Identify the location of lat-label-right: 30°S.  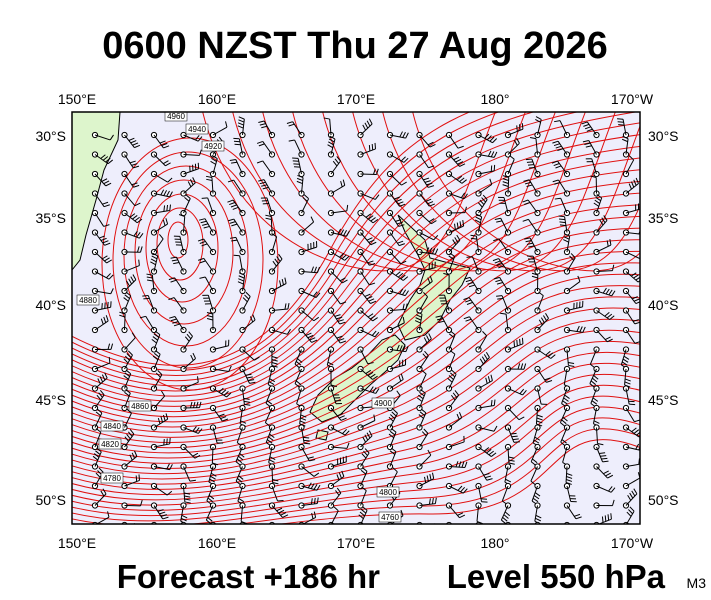
(663, 136).